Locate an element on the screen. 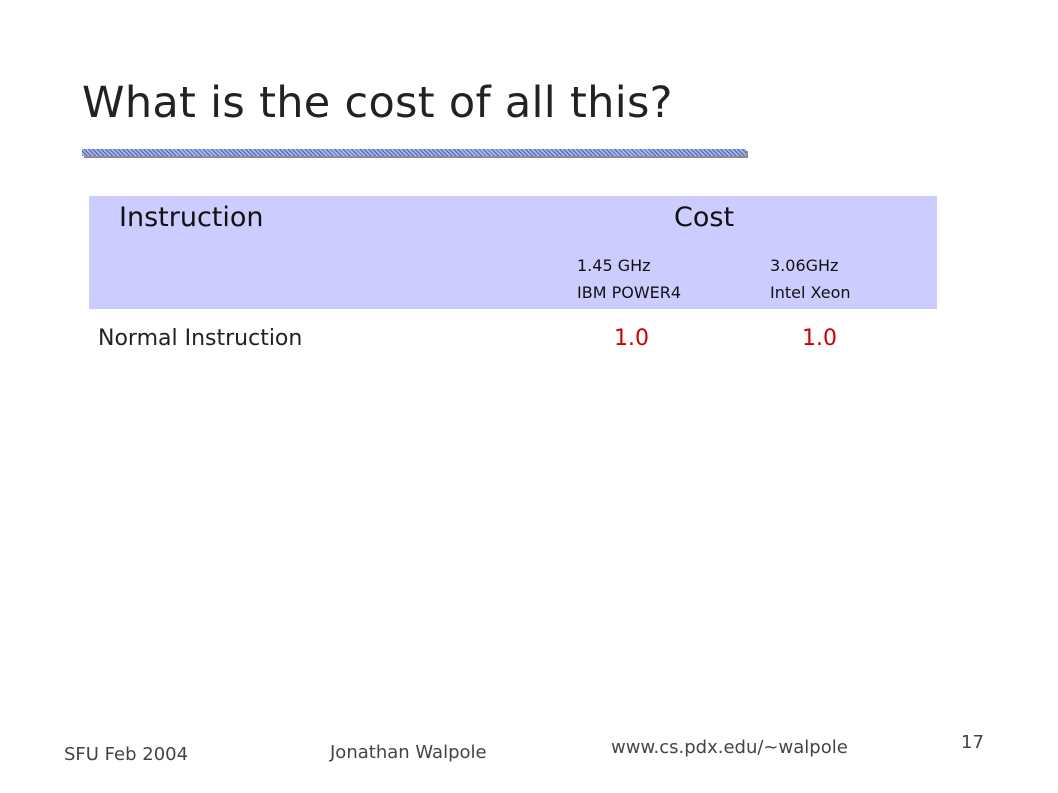 This screenshot has width=1058, height=793. slide-title: What is the cost of all this? is located at coordinates (377, 103).